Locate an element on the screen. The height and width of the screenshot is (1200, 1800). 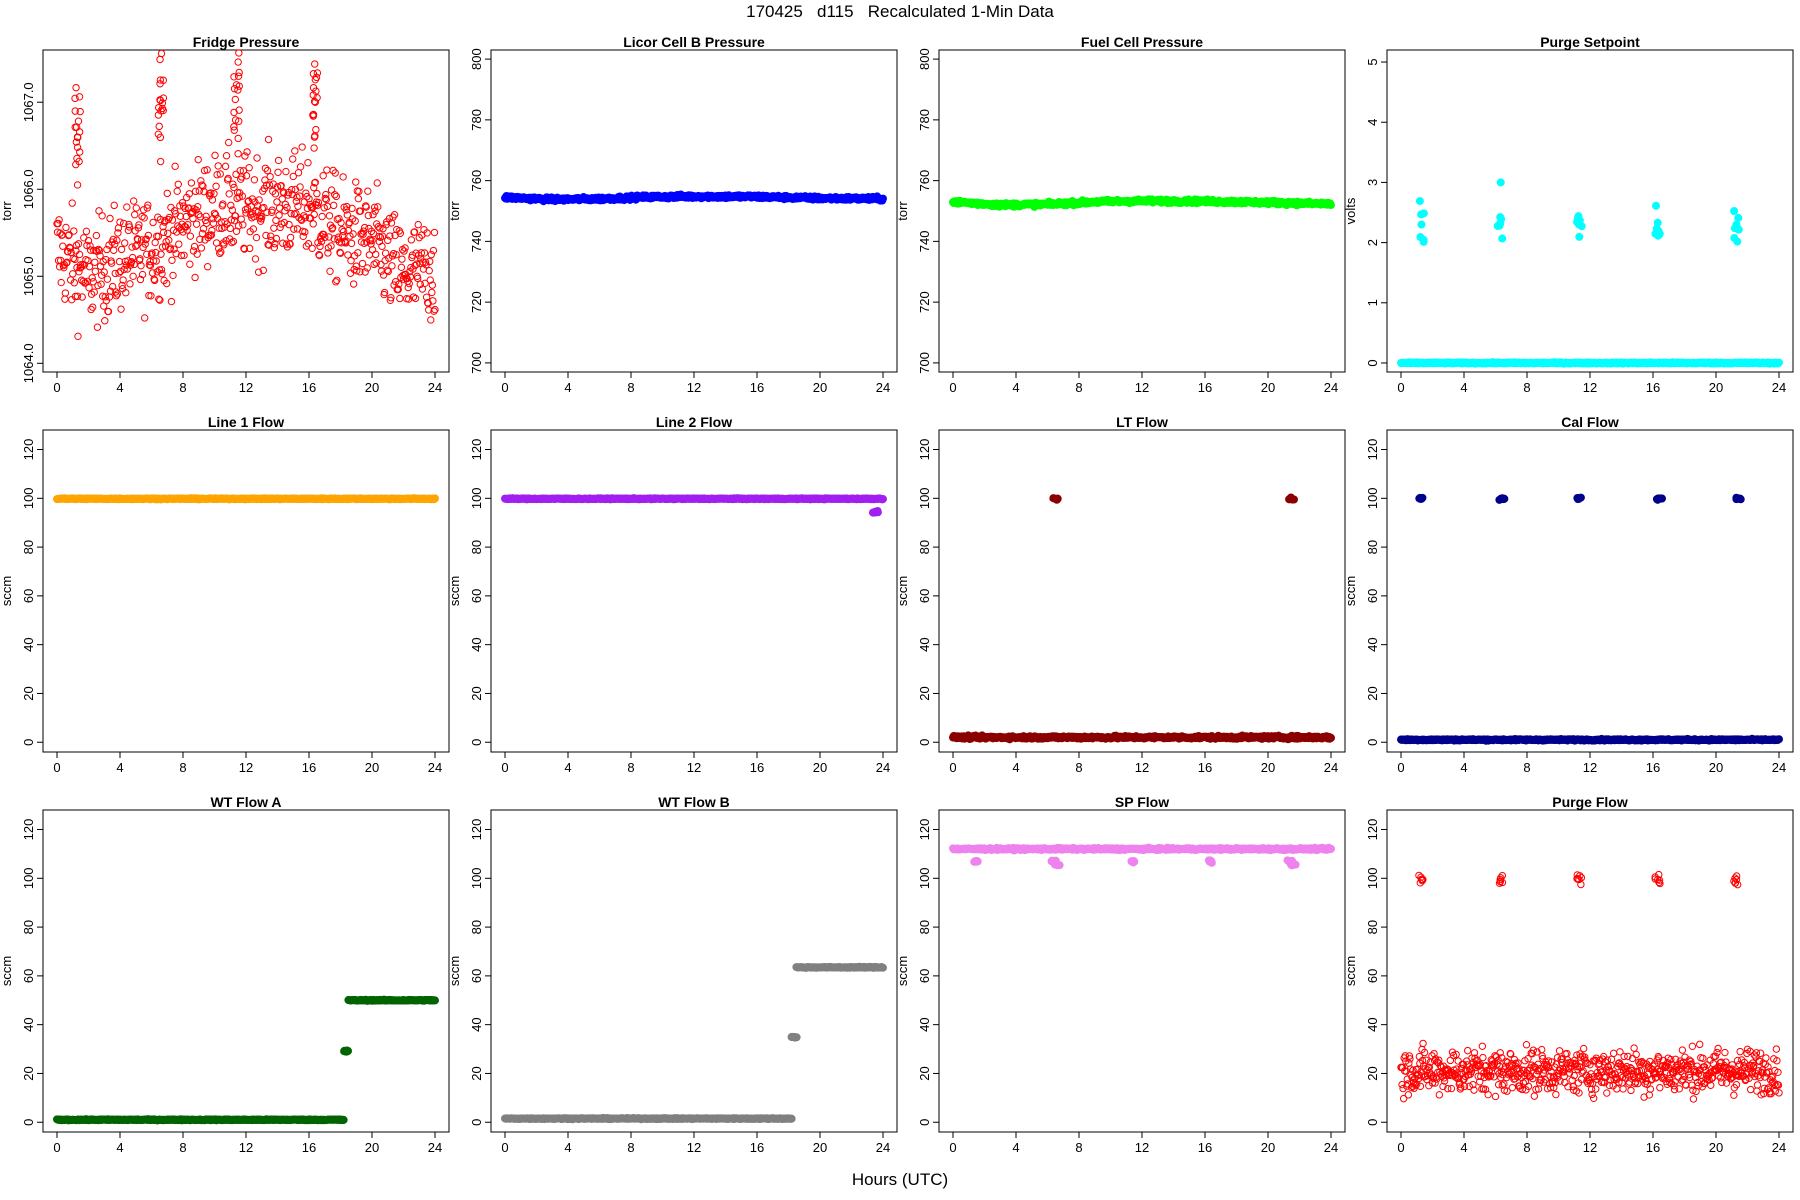
x-tick-label: 16 is located at coordinates (757, 767).